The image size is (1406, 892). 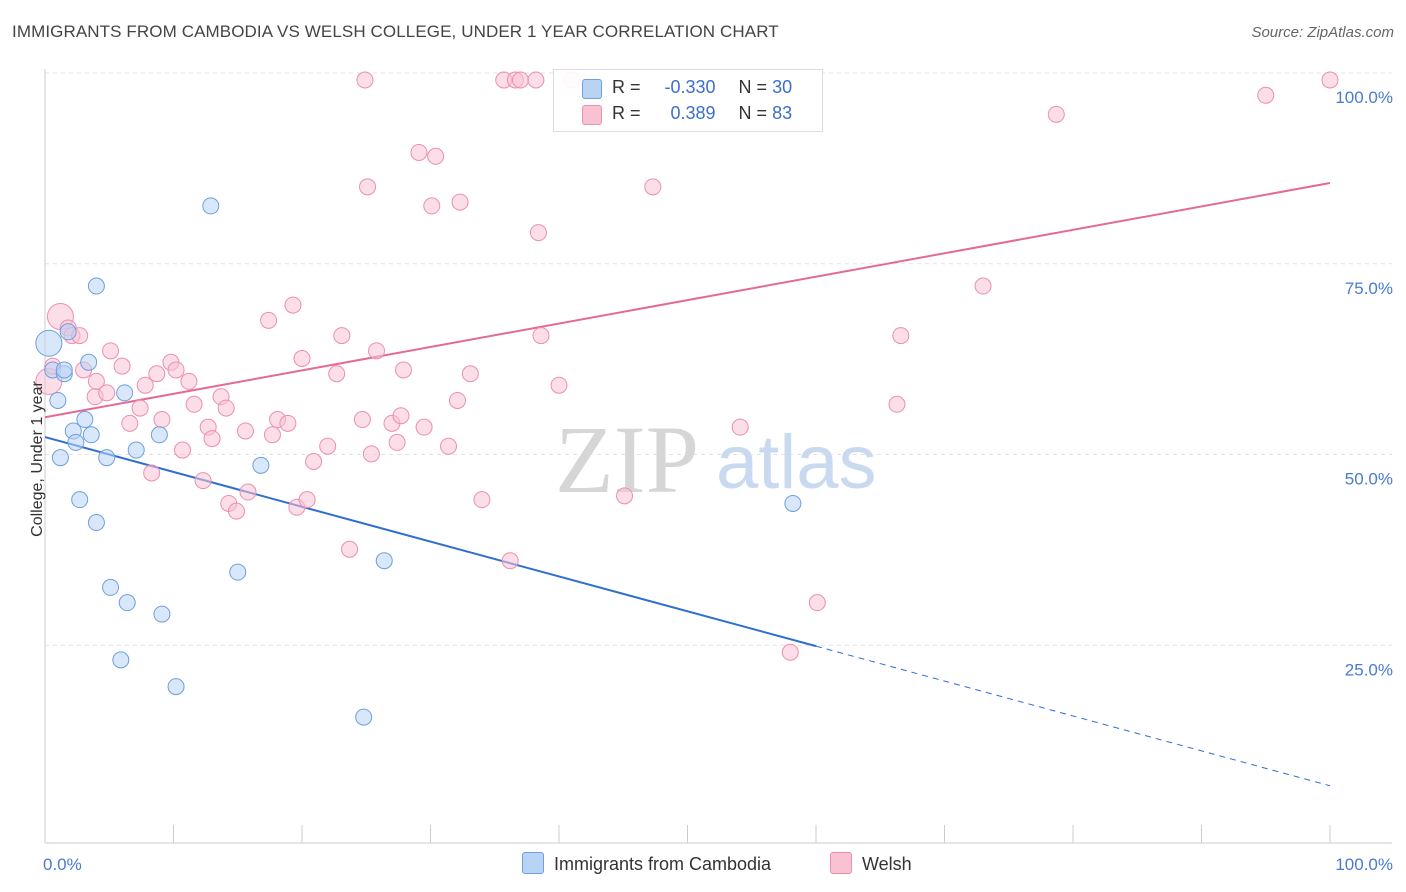 What do you see at coordinates (841, 863) in the screenshot?
I see `bottom-legend-pink-swatch` at bounding box center [841, 863].